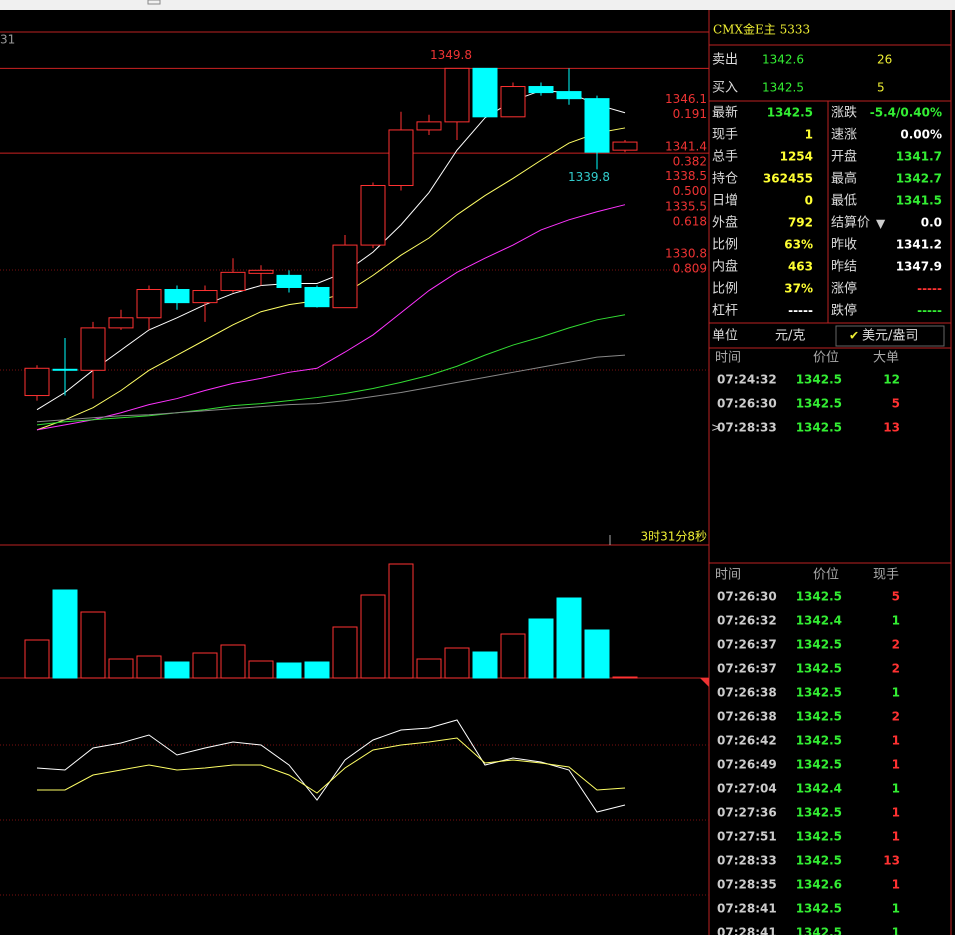  What do you see at coordinates (725, 88) in the screenshot?
I see `book-label: 买入` at bounding box center [725, 88].